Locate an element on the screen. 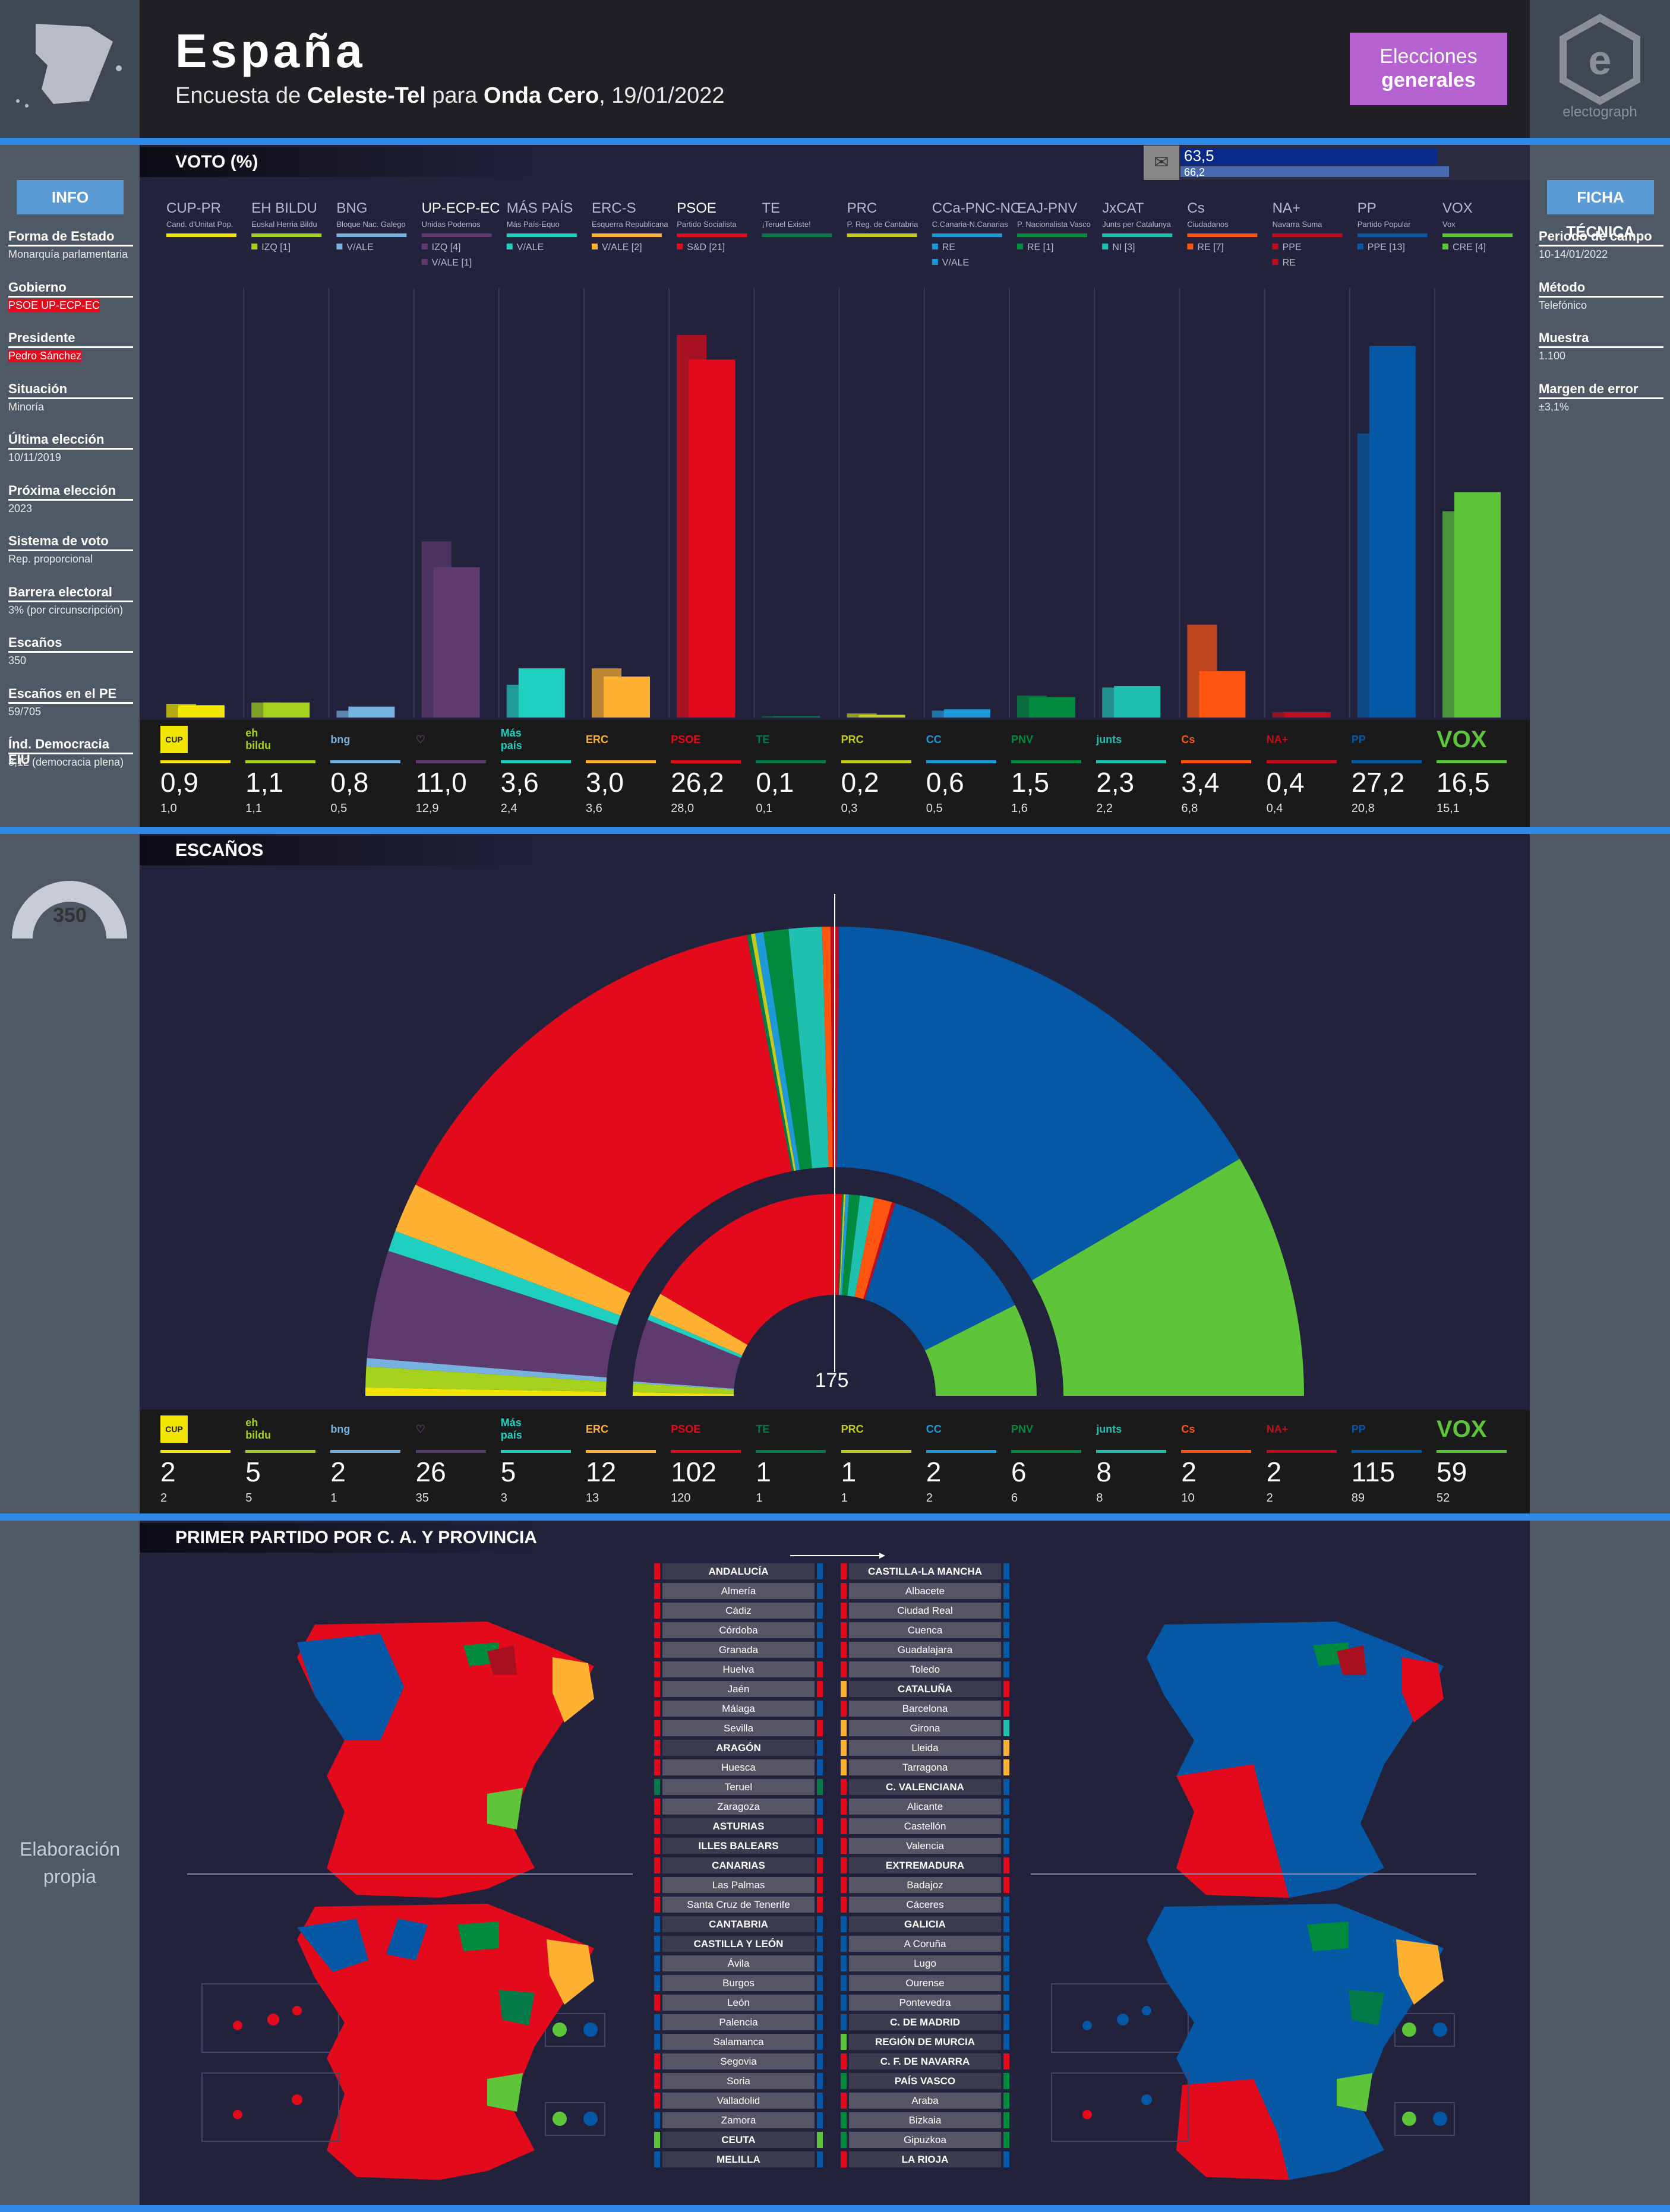 Image resolution: width=1670 pixels, height=2212 pixels. region-row: Cádiz is located at coordinates (738, 1611).